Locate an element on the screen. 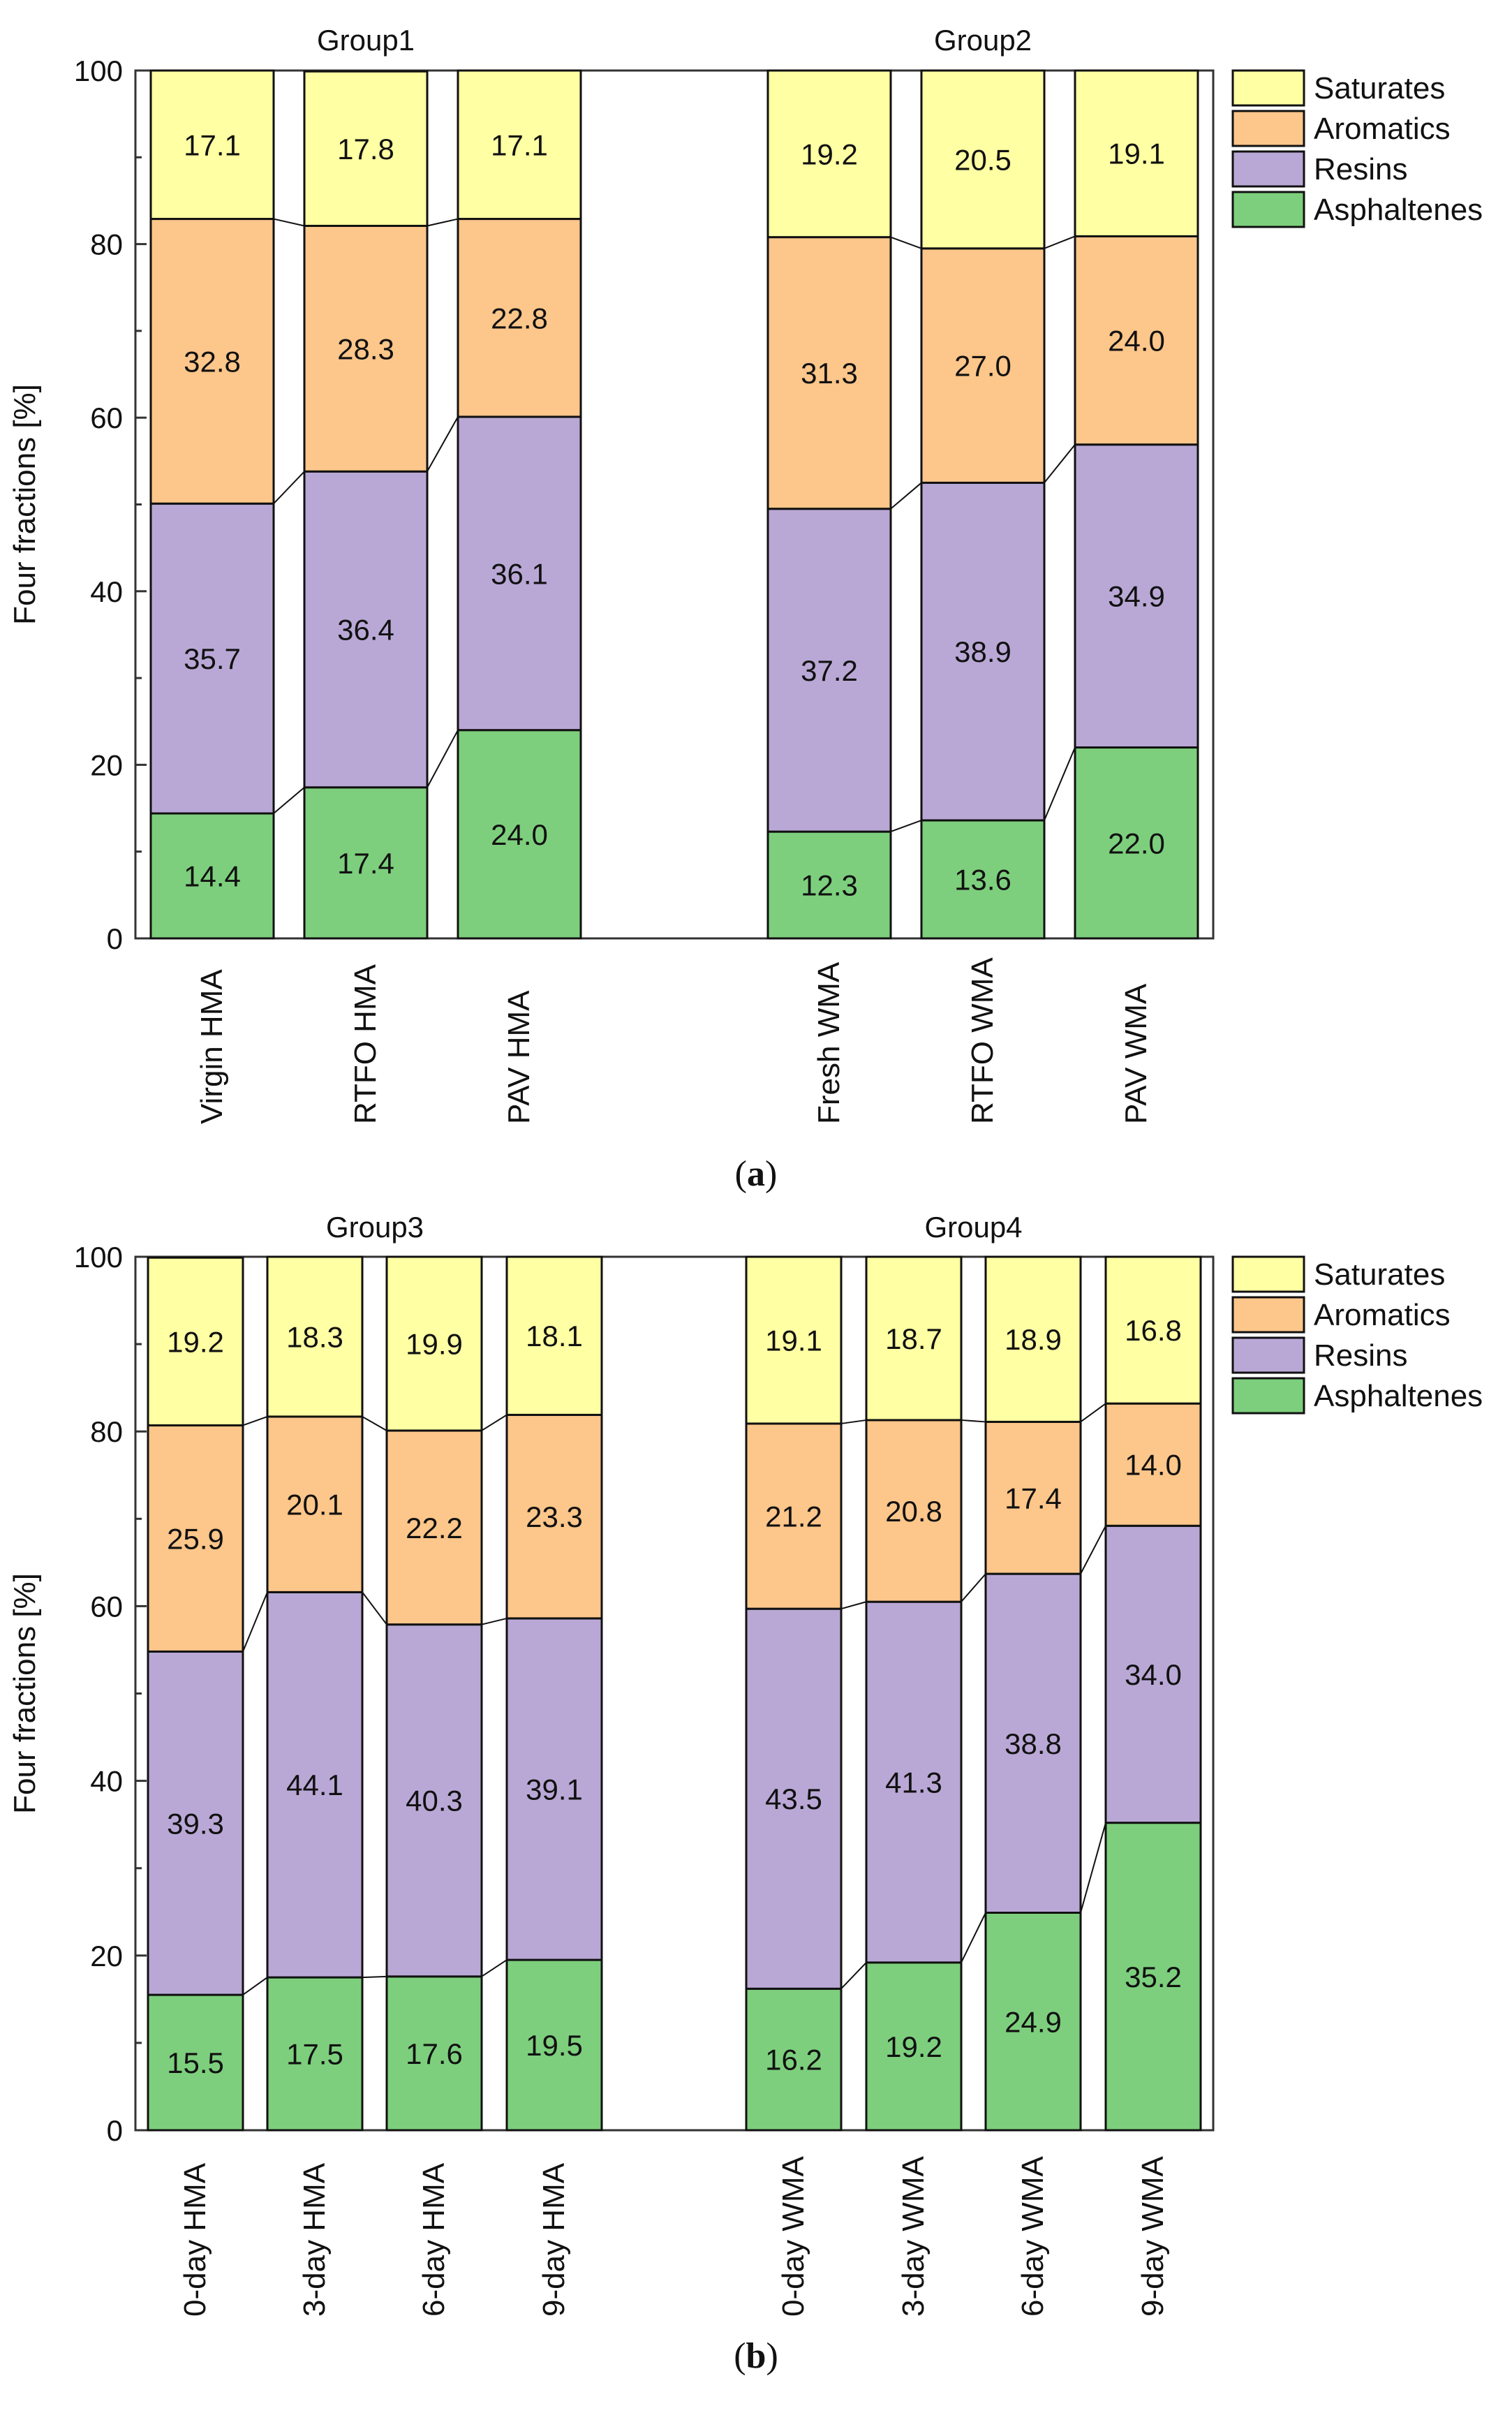 This screenshot has height=2413, width=1512. panel-a-data-label-aromatics: 32.8 is located at coordinates (212, 361).